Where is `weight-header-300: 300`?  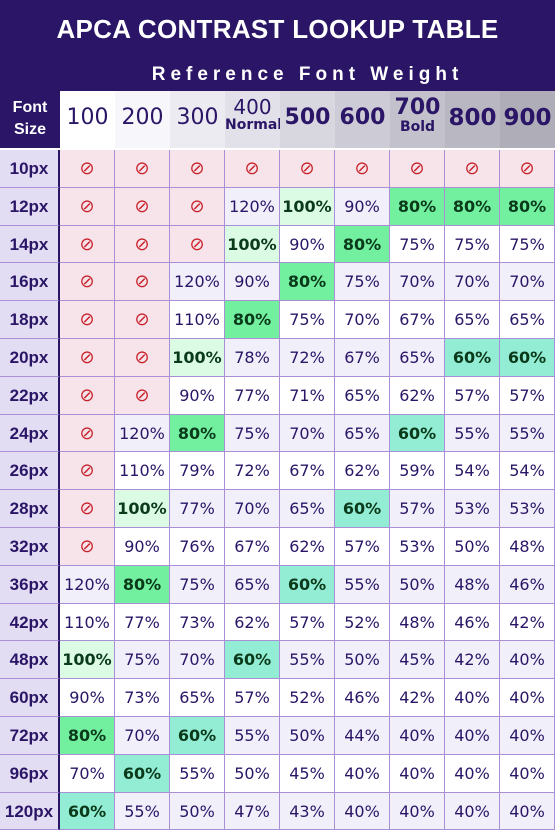
weight-header-300: 300 is located at coordinates (197, 119).